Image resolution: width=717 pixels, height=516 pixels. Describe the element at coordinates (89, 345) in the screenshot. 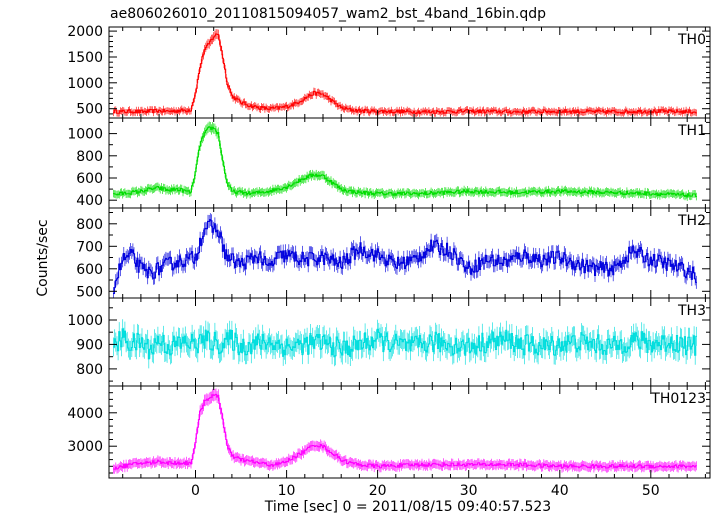

I see `y-tick-label: 900` at that location.